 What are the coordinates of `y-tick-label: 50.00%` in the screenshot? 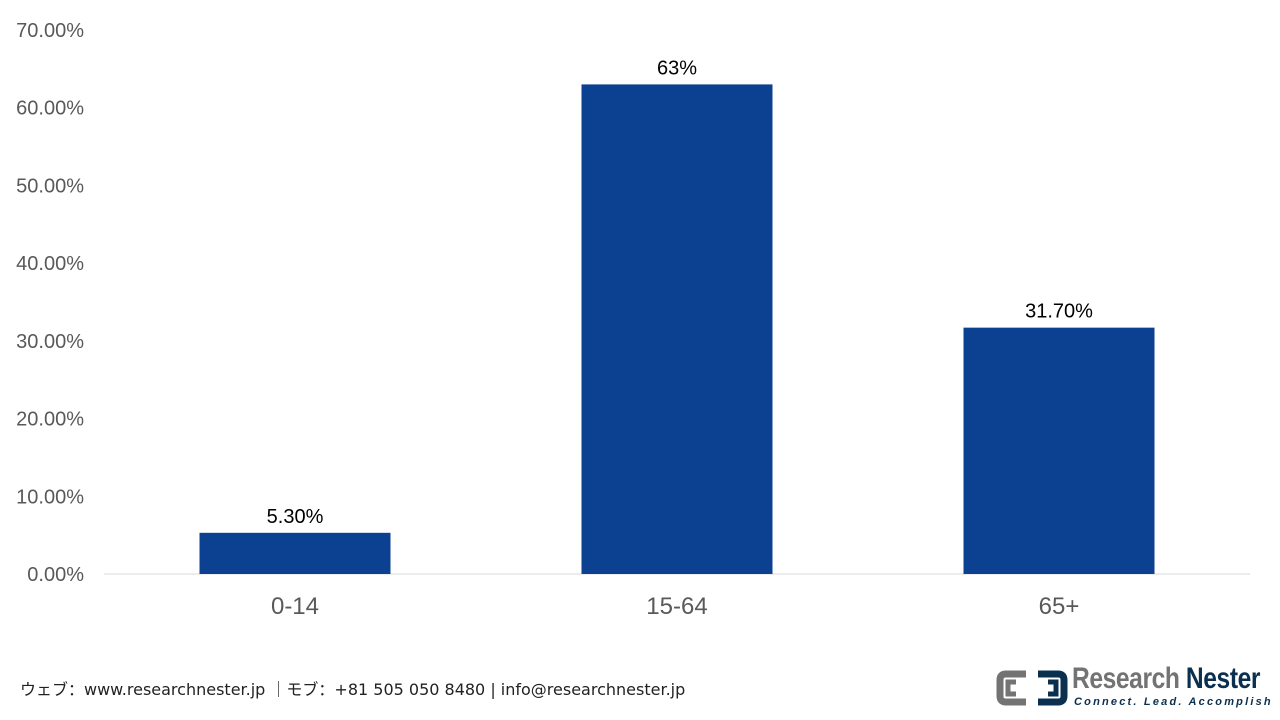 It's located at (50, 186).